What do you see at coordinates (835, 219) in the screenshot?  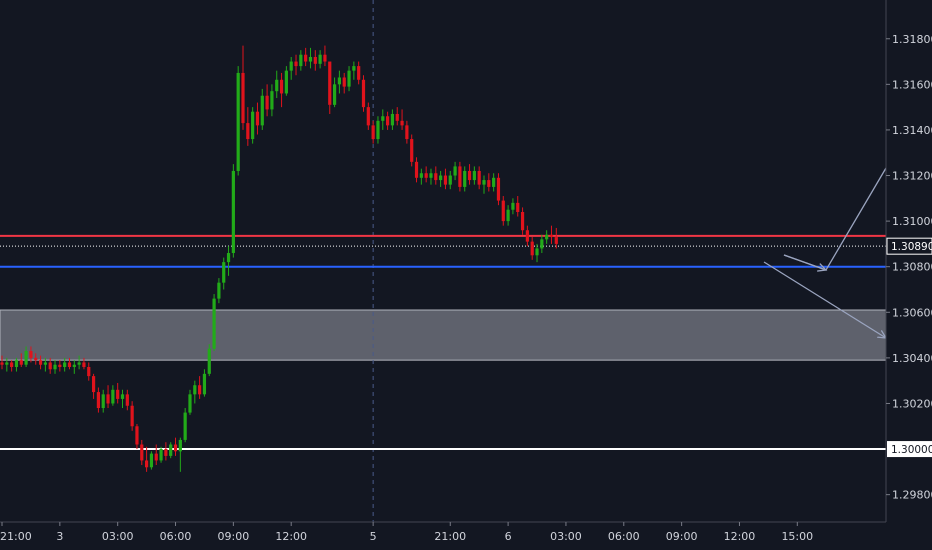 I see `projection-arrow-up` at bounding box center [835, 219].